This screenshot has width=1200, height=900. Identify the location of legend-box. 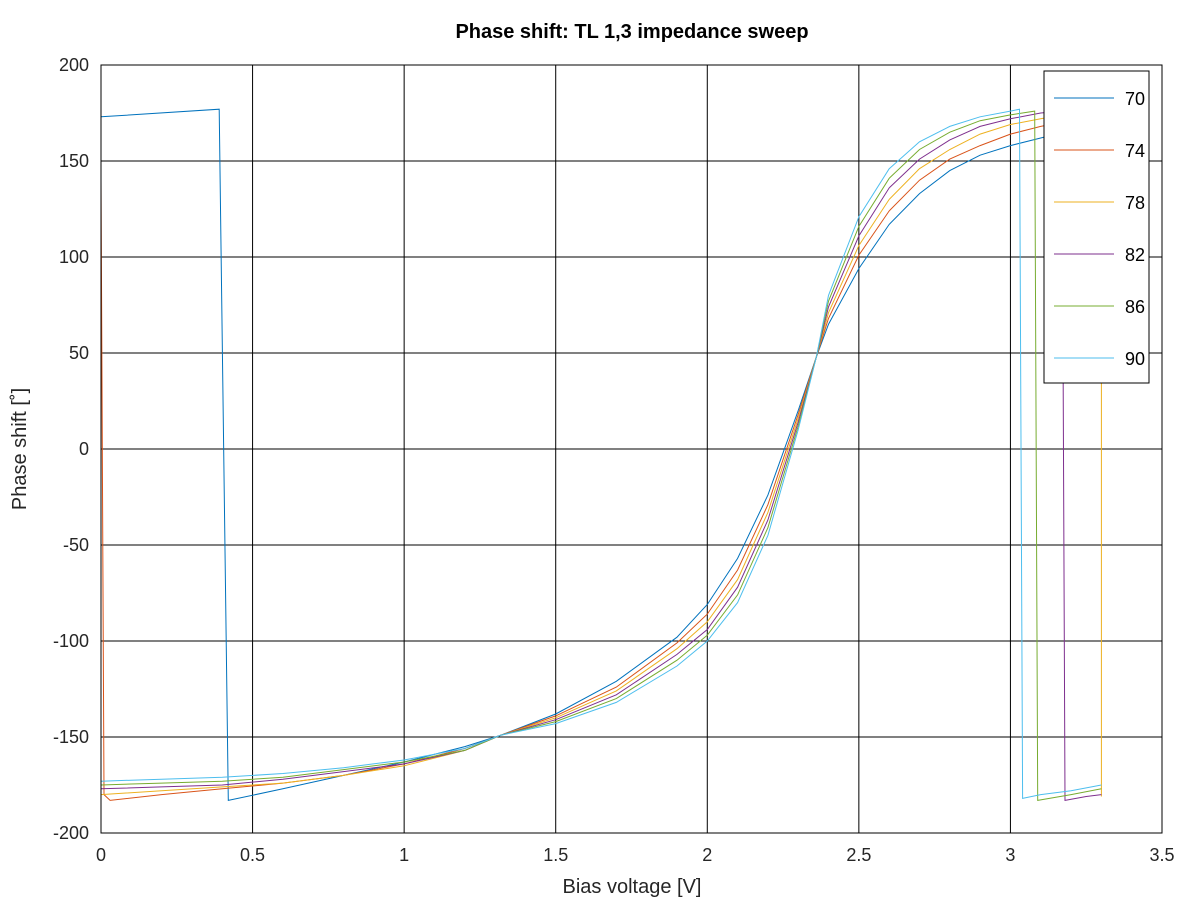
(1096, 227).